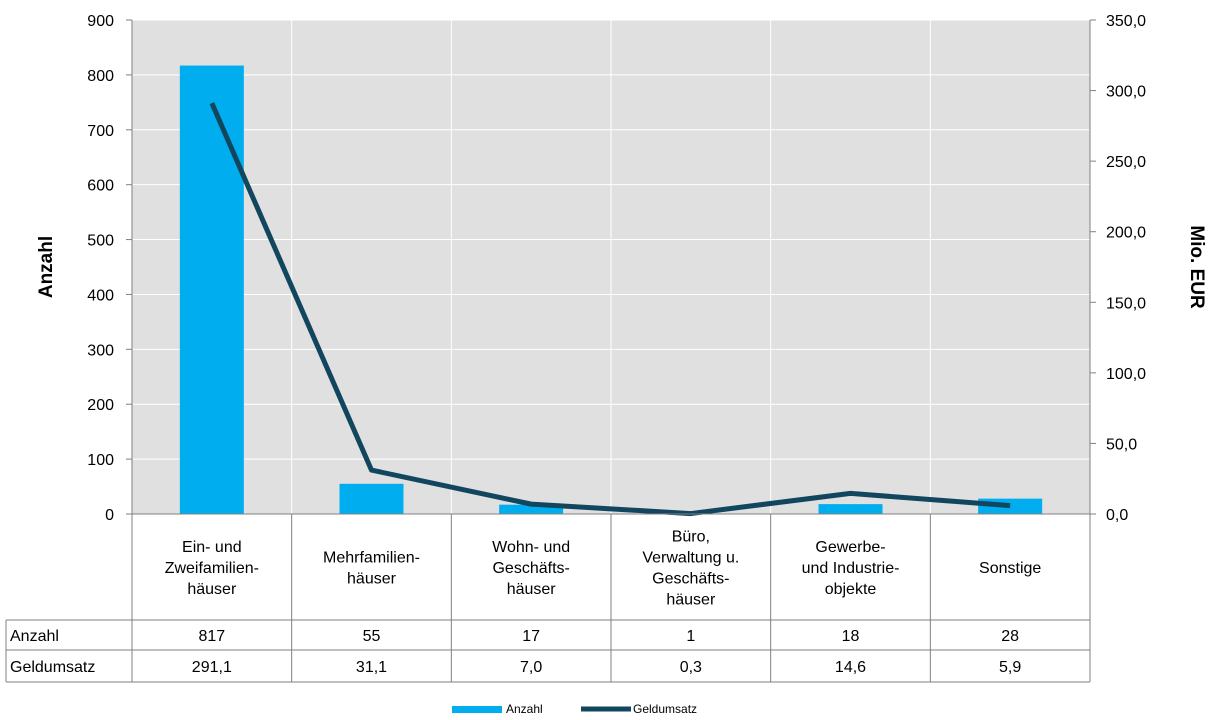 The width and height of the screenshot is (1222, 720). Describe the element at coordinates (851, 568) in the screenshot. I see `category-label: und Industrie-` at that location.